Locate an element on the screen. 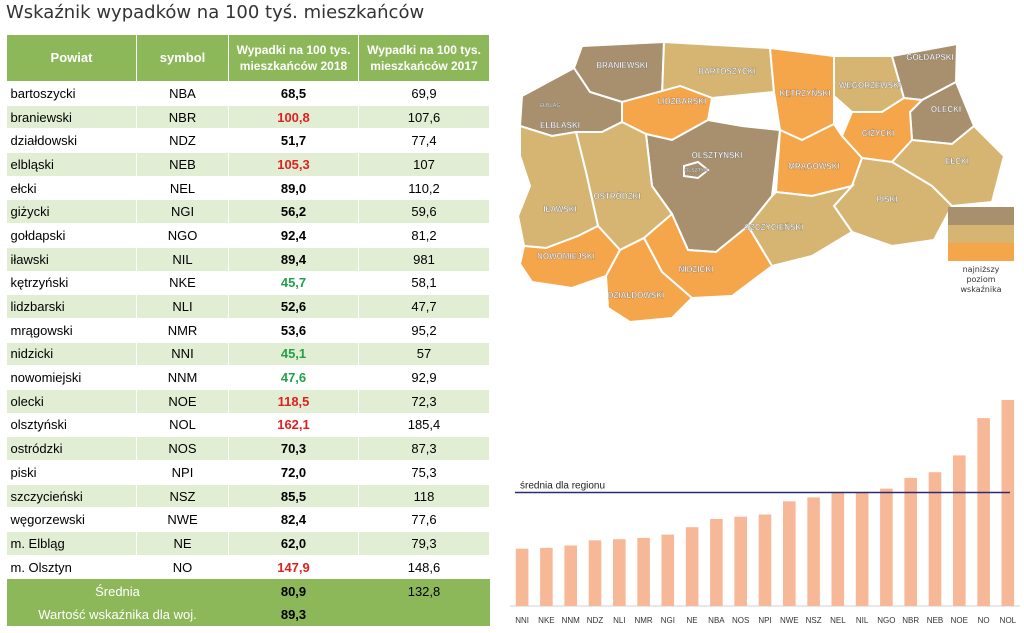 This screenshot has height=633, width=1024. table-row: nowomiejski NNM 47,6 92,9 is located at coordinates (248, 377).